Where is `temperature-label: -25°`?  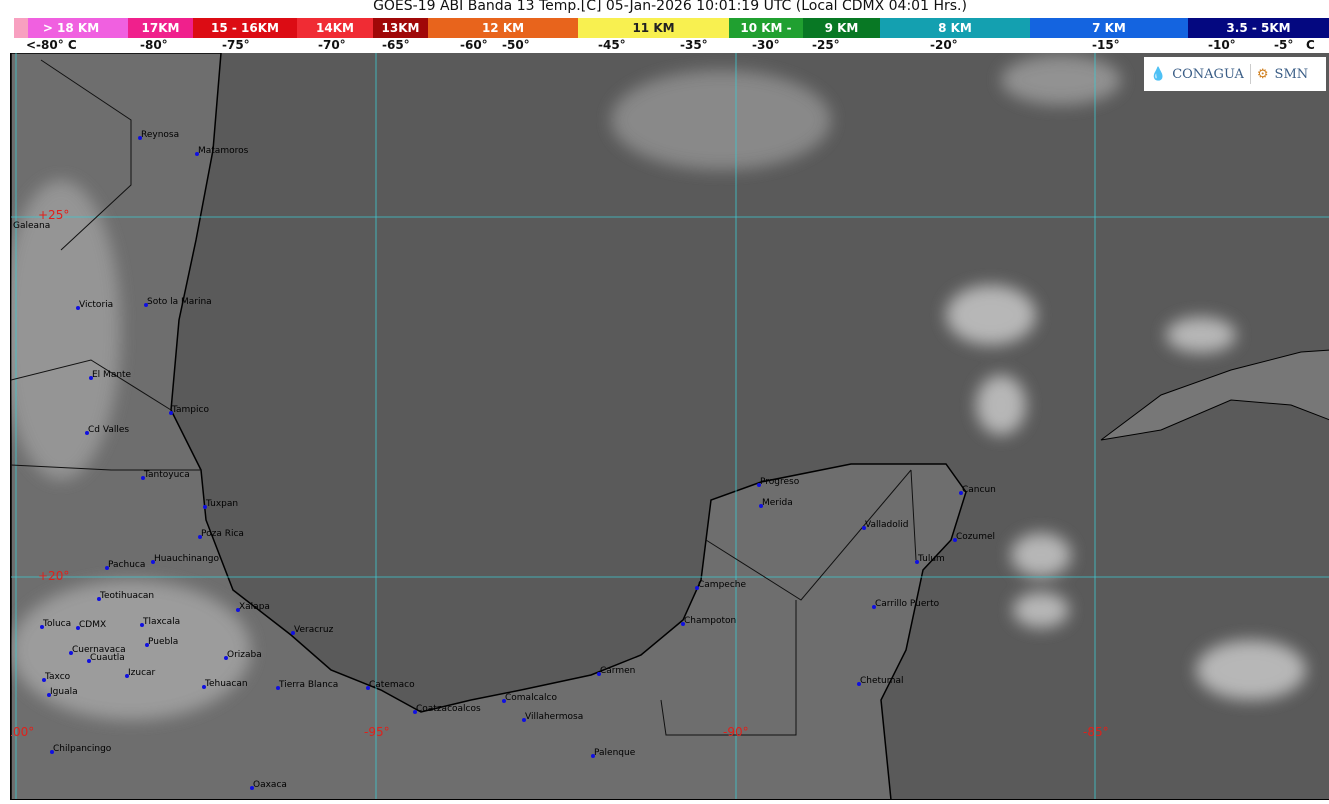 temperature-label: -25° is located at coordinates (826, 45).